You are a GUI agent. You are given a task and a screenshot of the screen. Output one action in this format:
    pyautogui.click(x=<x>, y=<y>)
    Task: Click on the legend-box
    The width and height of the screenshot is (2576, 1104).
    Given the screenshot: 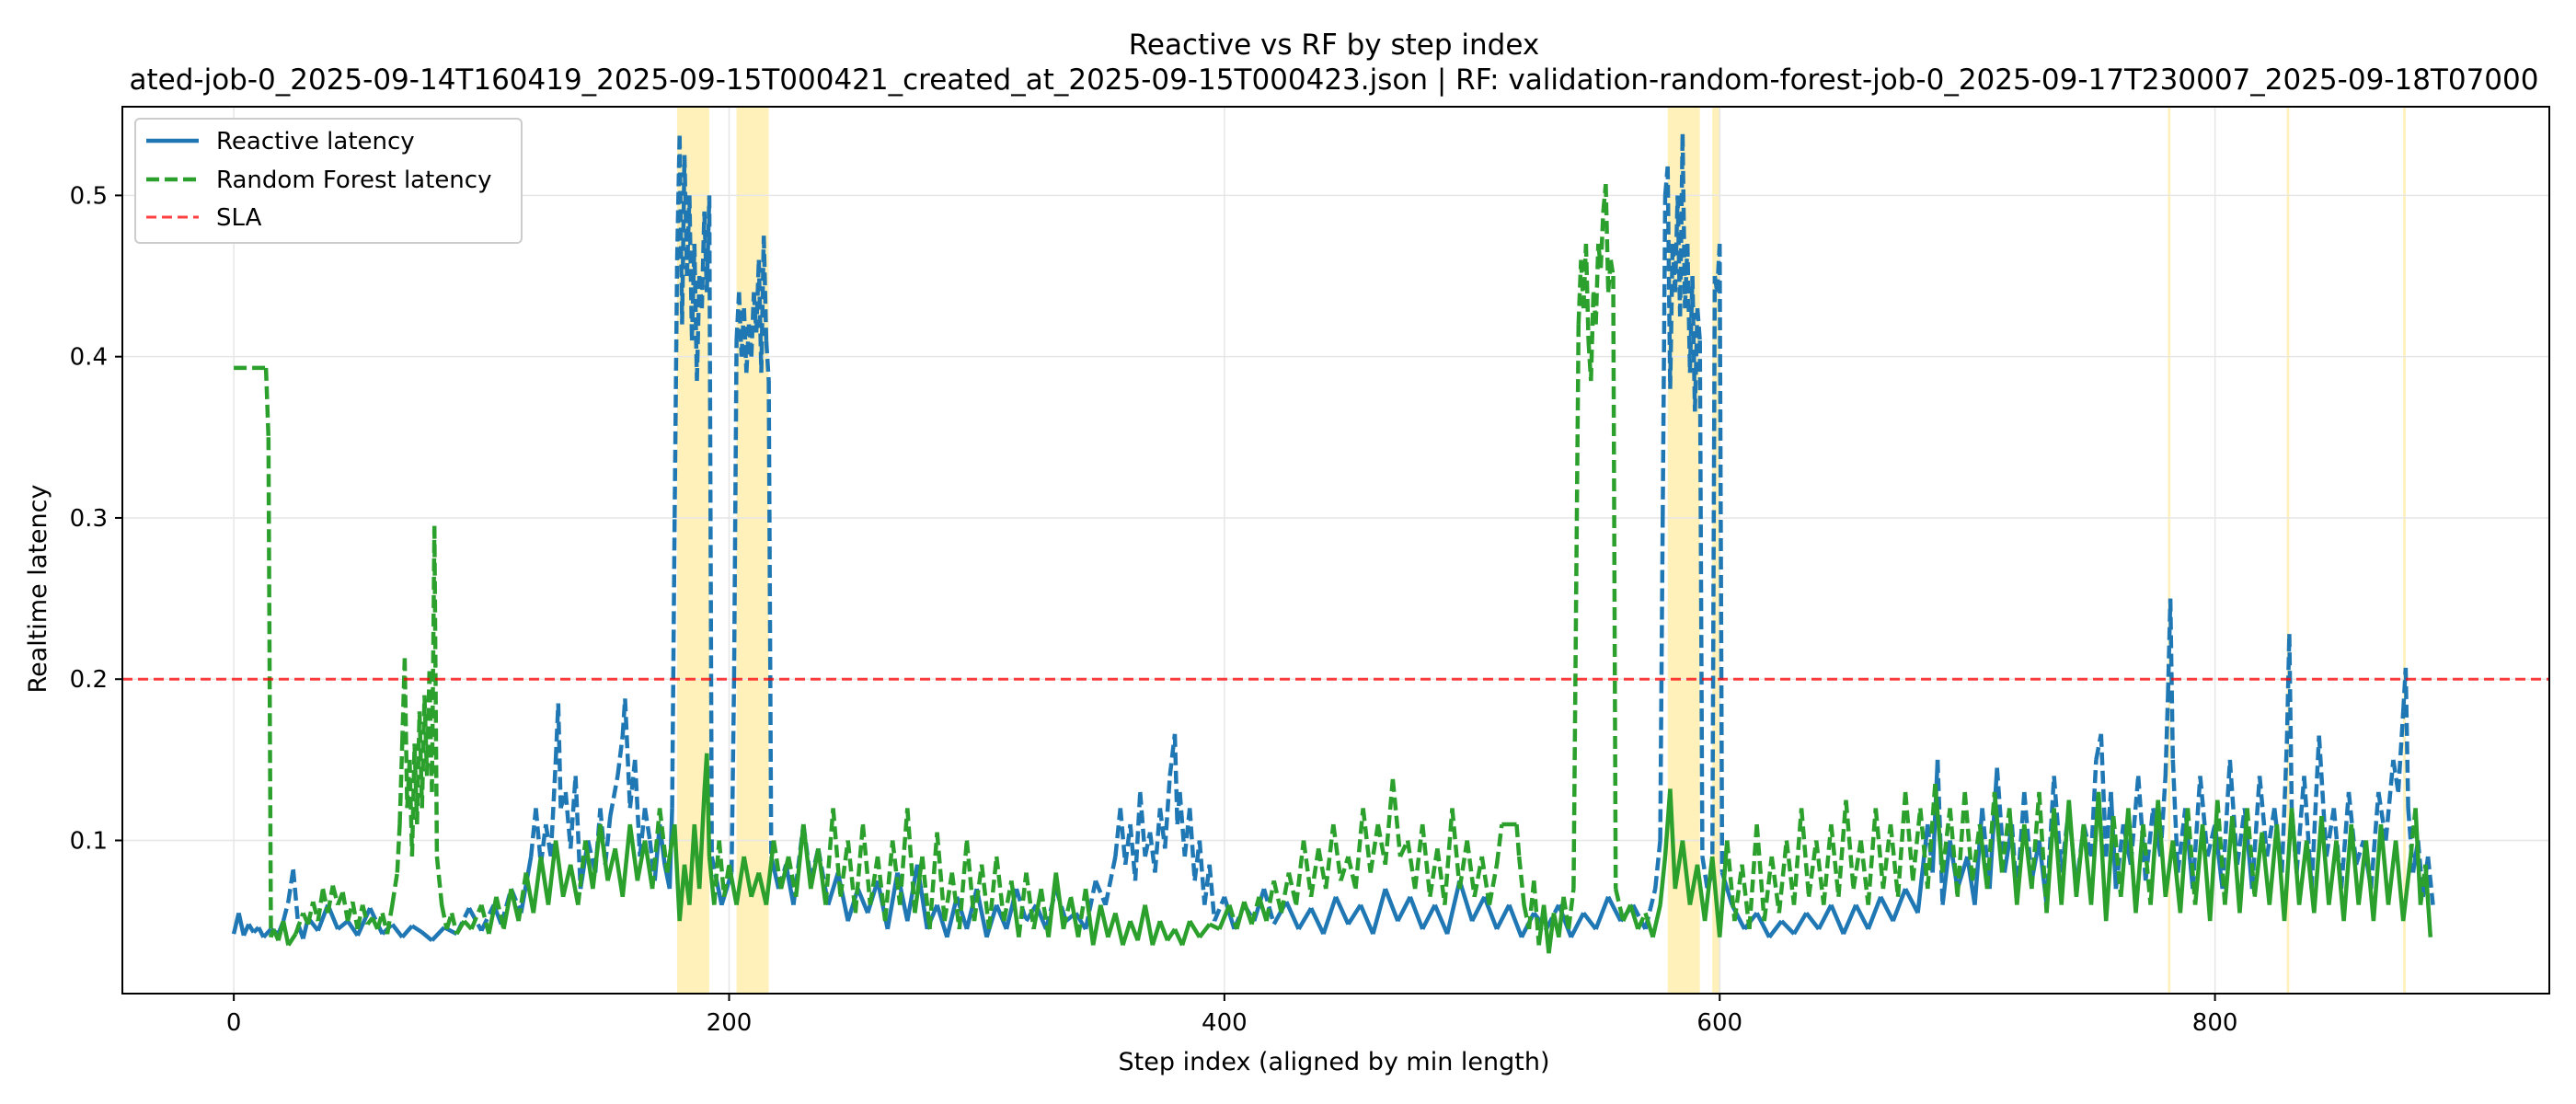 What is the action you would take?
    pyautogui.click(x=328, y=181)
    